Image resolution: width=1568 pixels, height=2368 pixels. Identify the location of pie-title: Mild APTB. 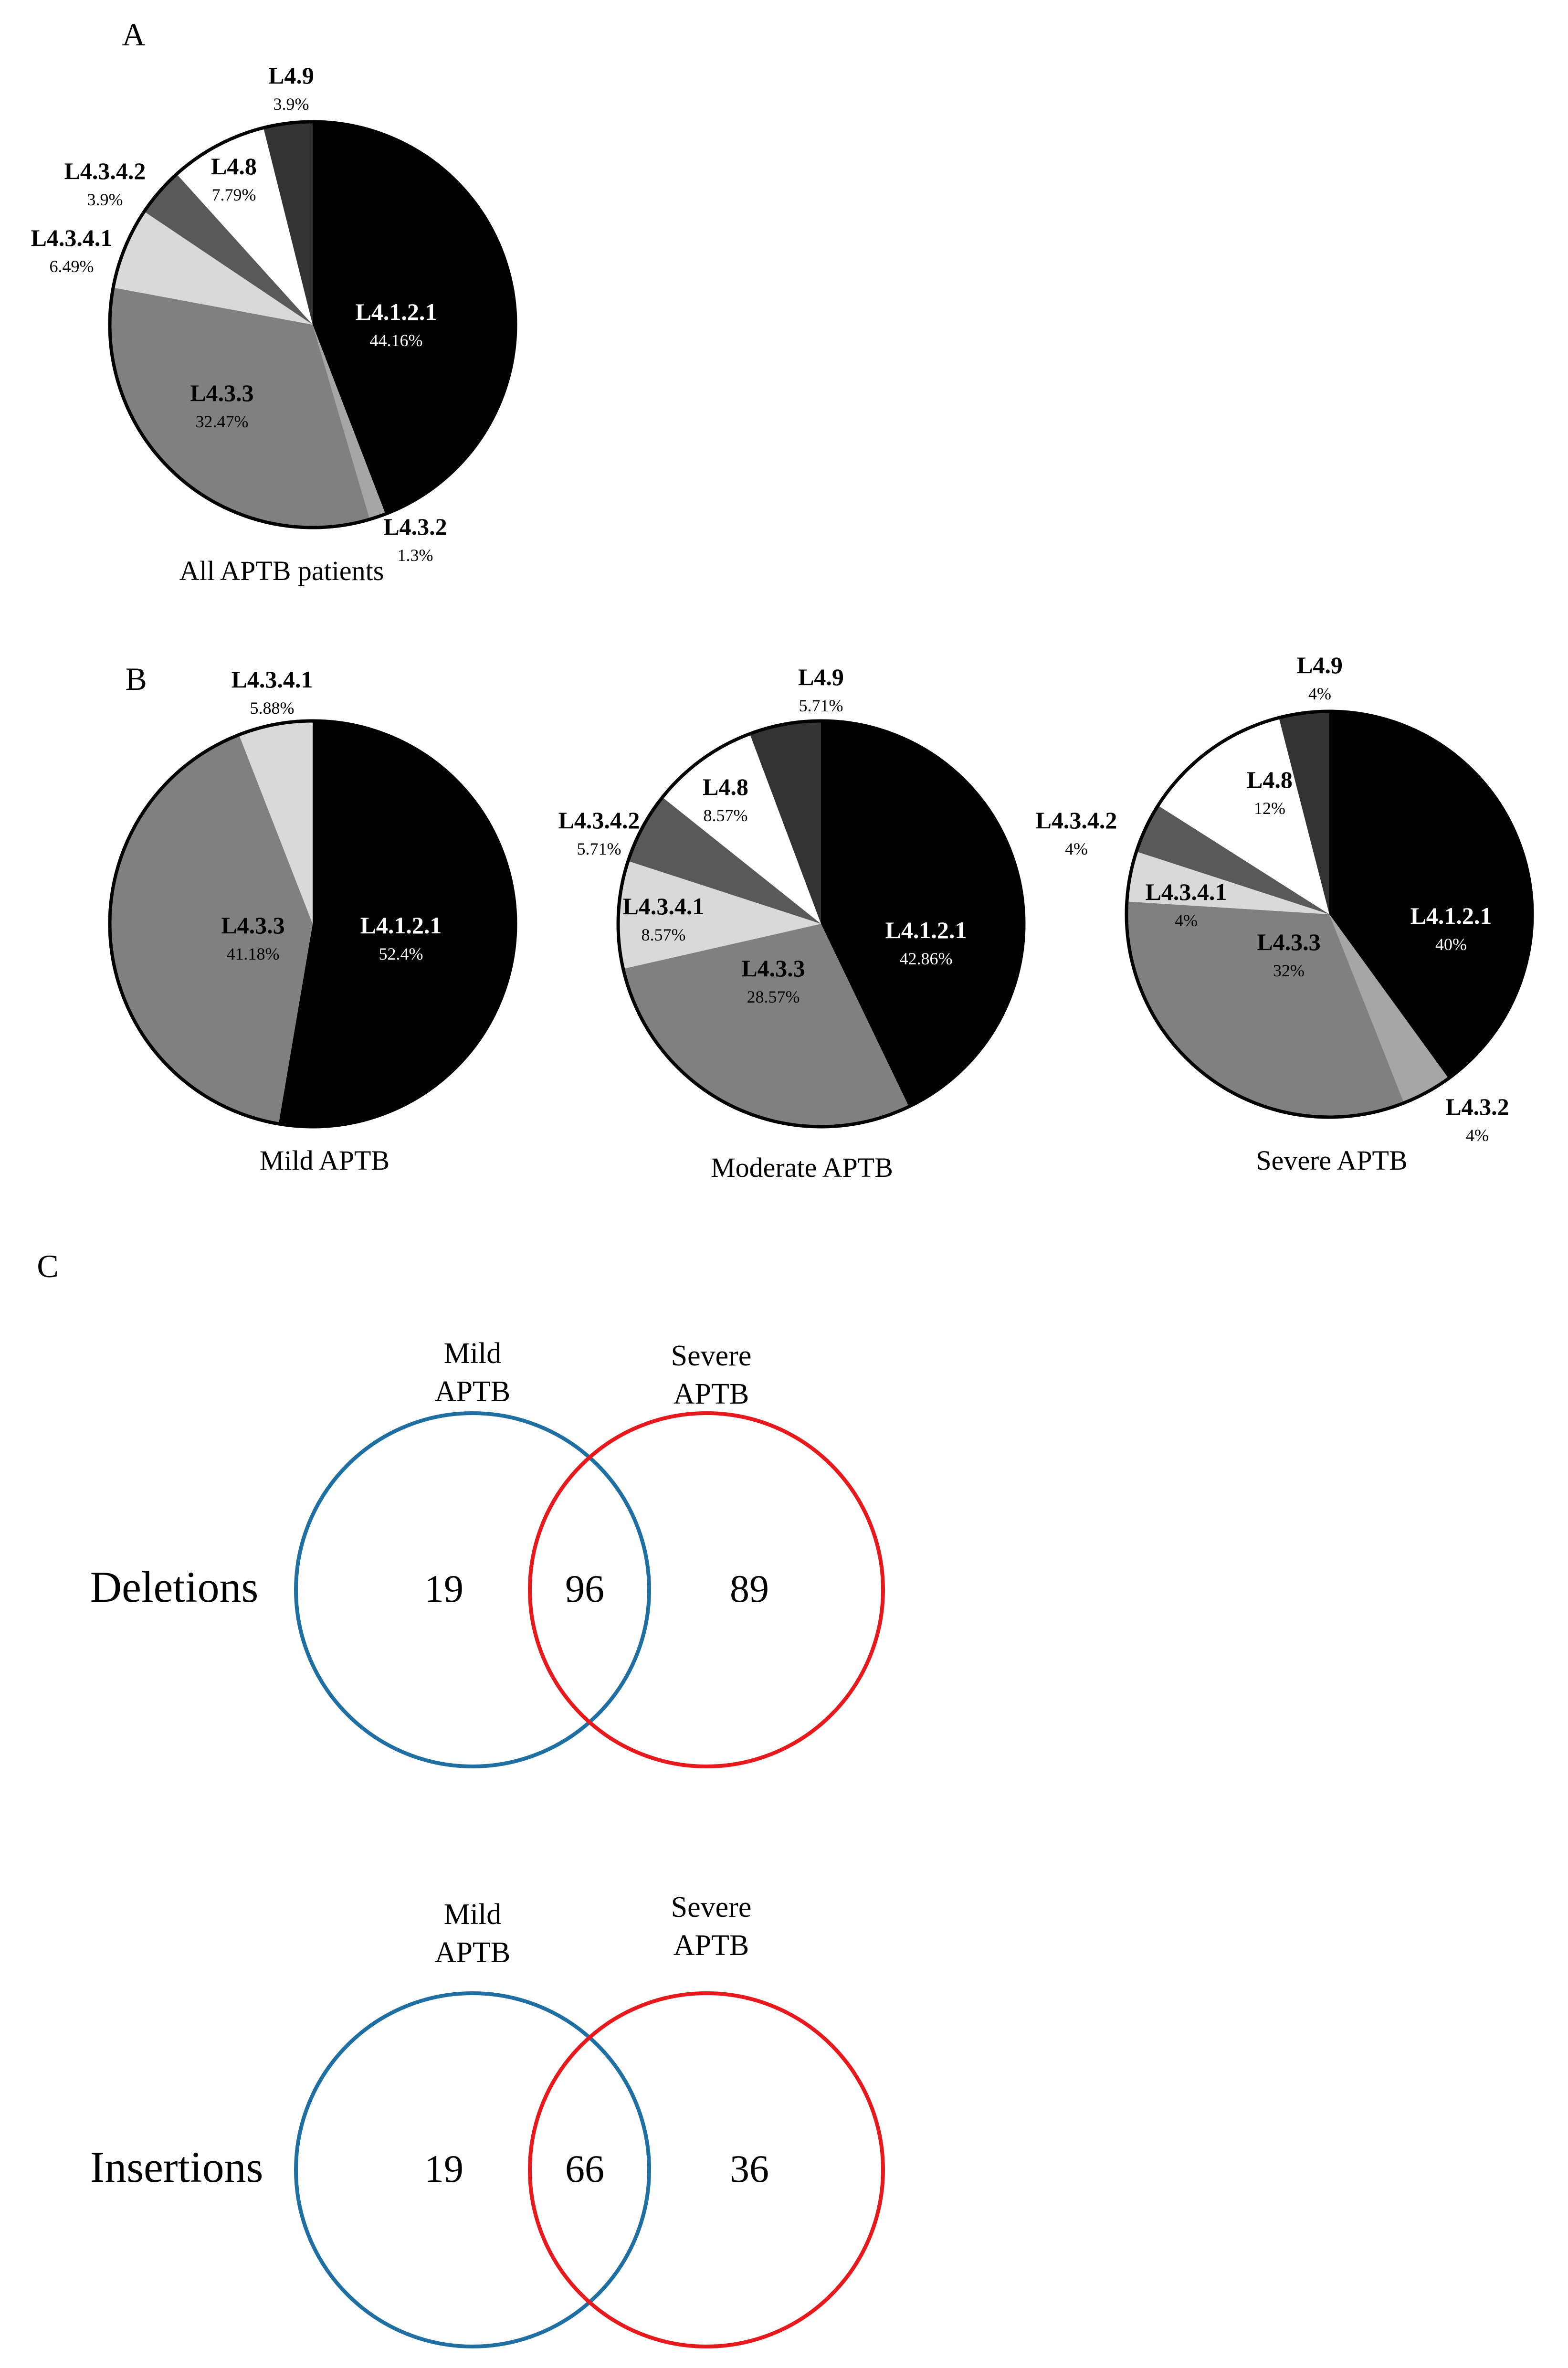
(325, 1160).